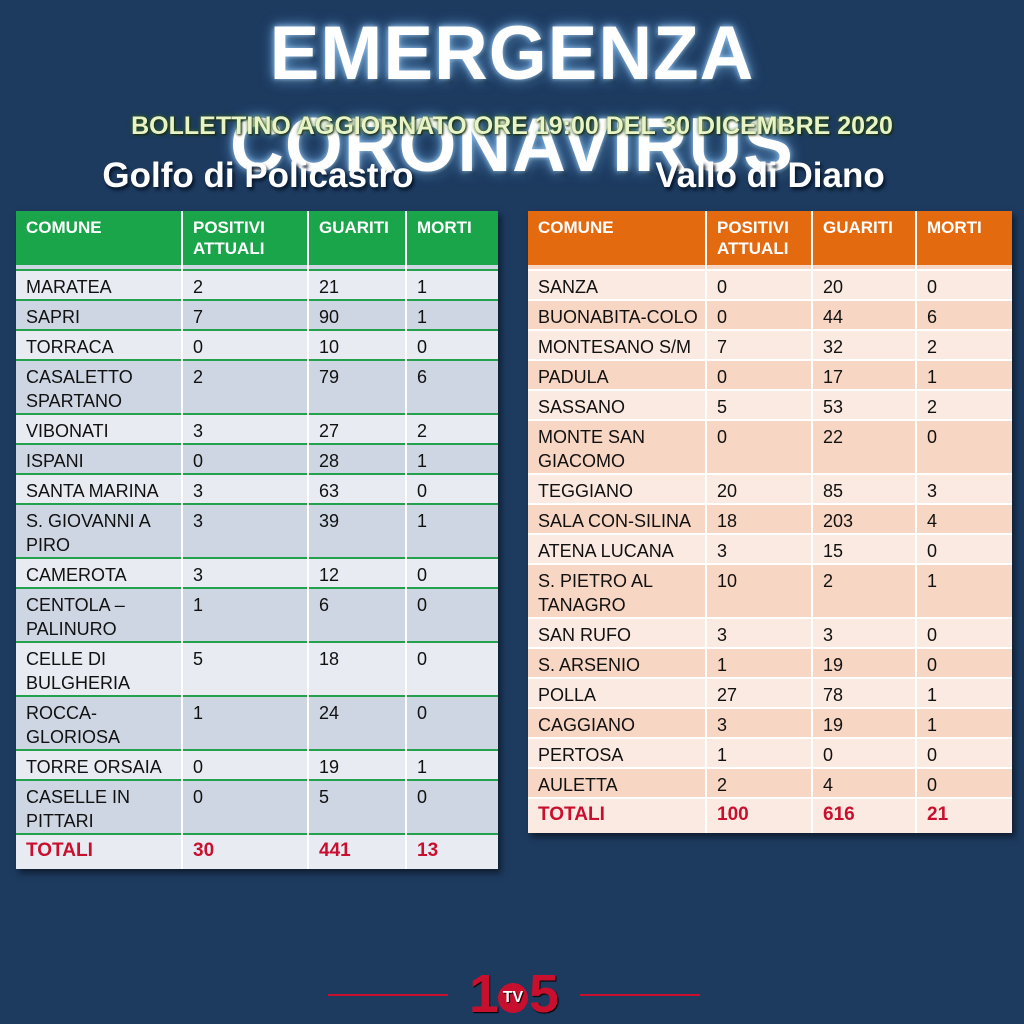 The height and width of the screenshot is (1024, 1024). I want to click on header-gap-row, so click(770, 267).